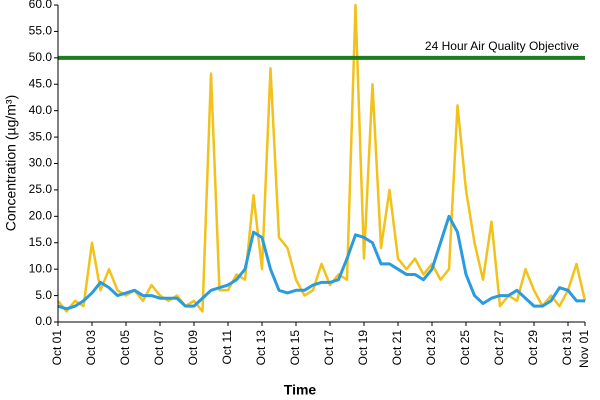 This screenshot has height=400, width=600. I want to click on y-tick-label: 45.0, so click(41, 83).